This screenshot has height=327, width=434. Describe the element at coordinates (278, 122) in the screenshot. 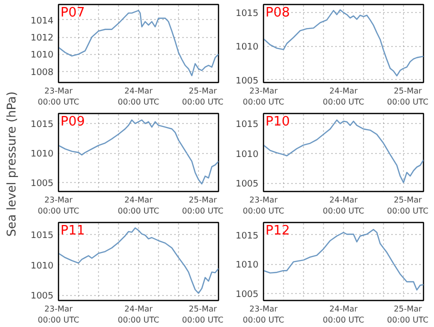

I see `chart-title: P10` at that location.